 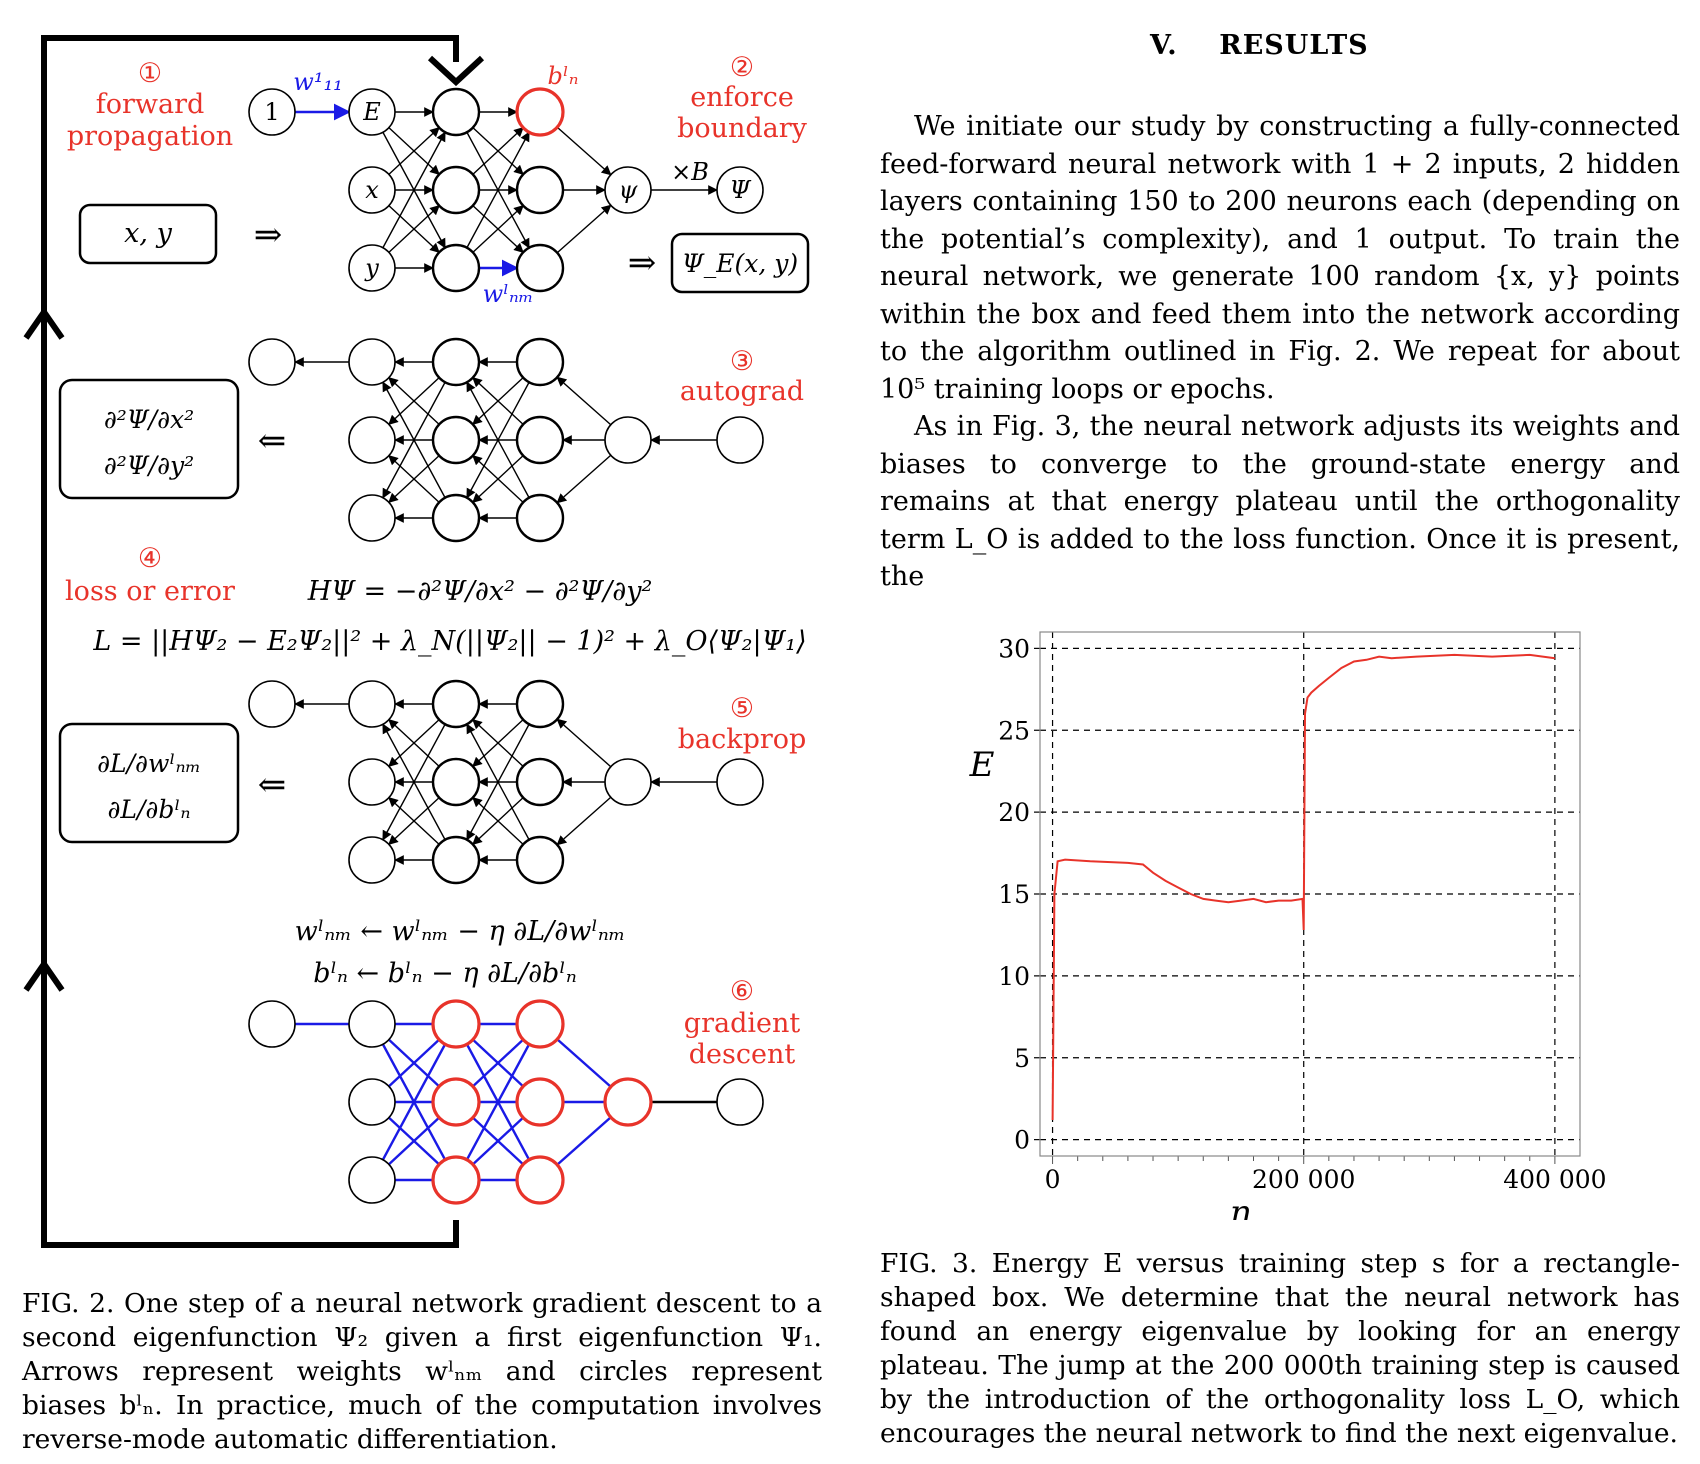 I want to click on step-4-number: ④, so click(x=150, y=558).